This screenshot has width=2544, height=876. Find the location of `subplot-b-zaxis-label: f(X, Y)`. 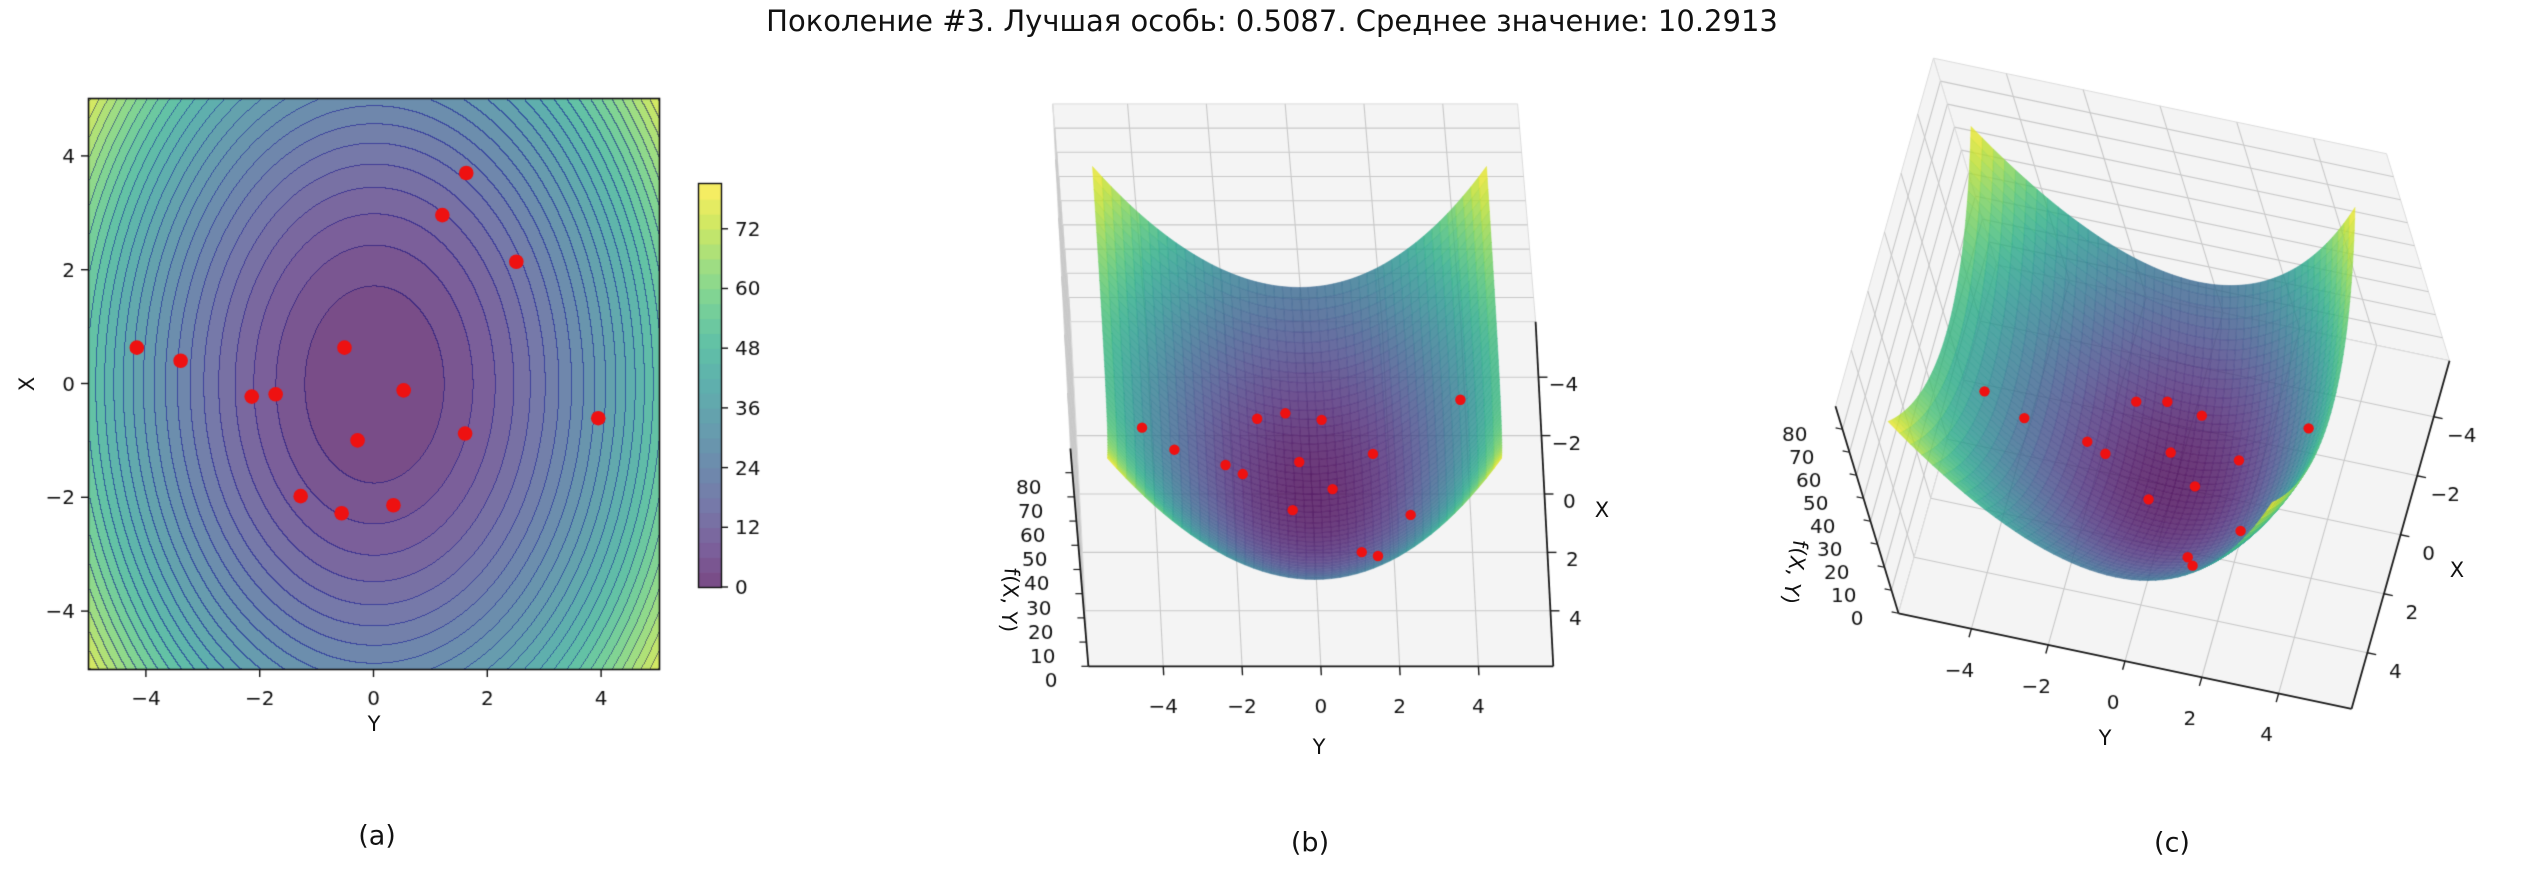

subplot-b-zaxis-label: f(X, Y) is located at coordinates (1010, 600).